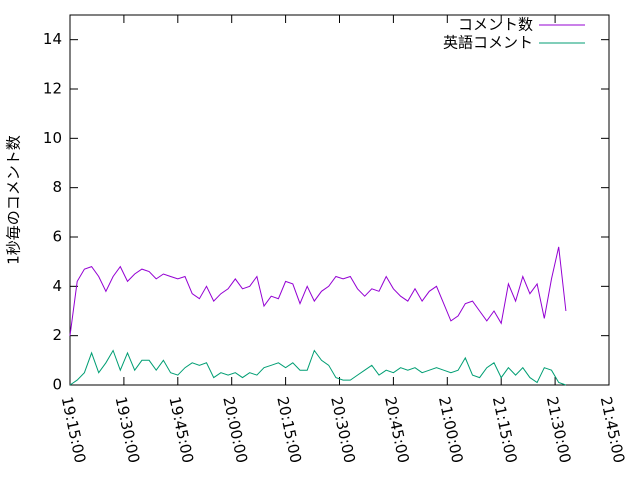 This screenshot has height=480, width=640. What do you see at coordinates (74, 430) in the screenshot?
I see `x-tick-label: 19:15:00` at bounding box center [74, 430].